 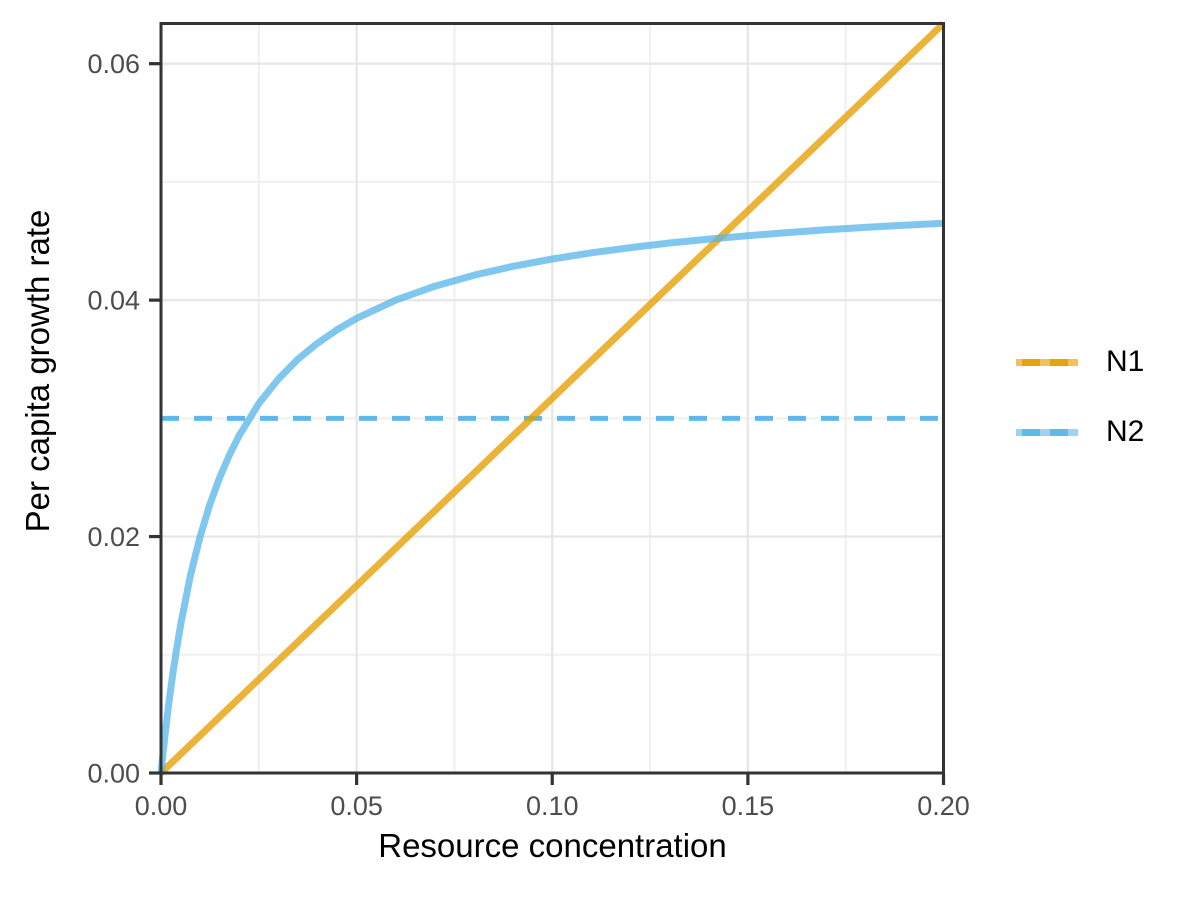 What do you see at coordinates (552, 806) in the screenshot?
I see `x-tick-label: 0.10` at bounding box center [552, 806].